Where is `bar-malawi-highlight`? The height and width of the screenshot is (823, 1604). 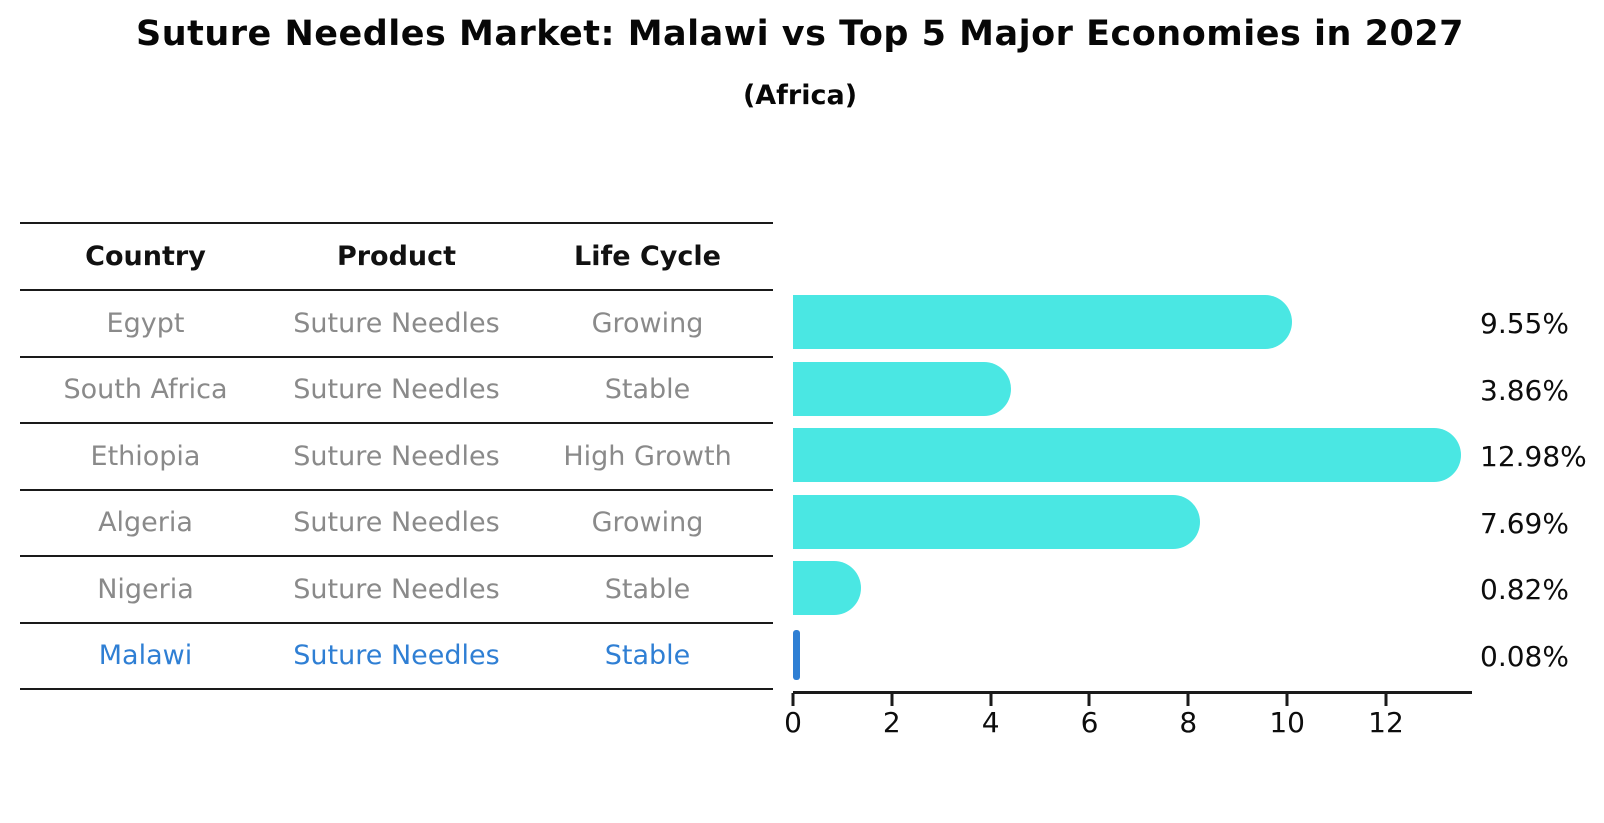 bar-malawi-highlight is located at coordinates (796, 655).